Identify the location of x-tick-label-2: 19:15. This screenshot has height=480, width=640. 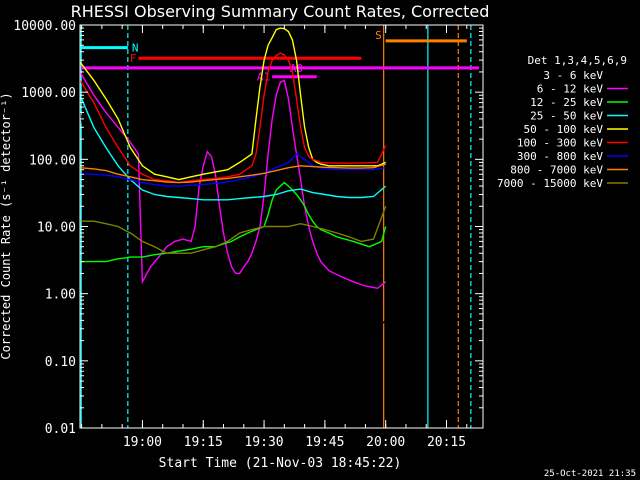
(203, 442).